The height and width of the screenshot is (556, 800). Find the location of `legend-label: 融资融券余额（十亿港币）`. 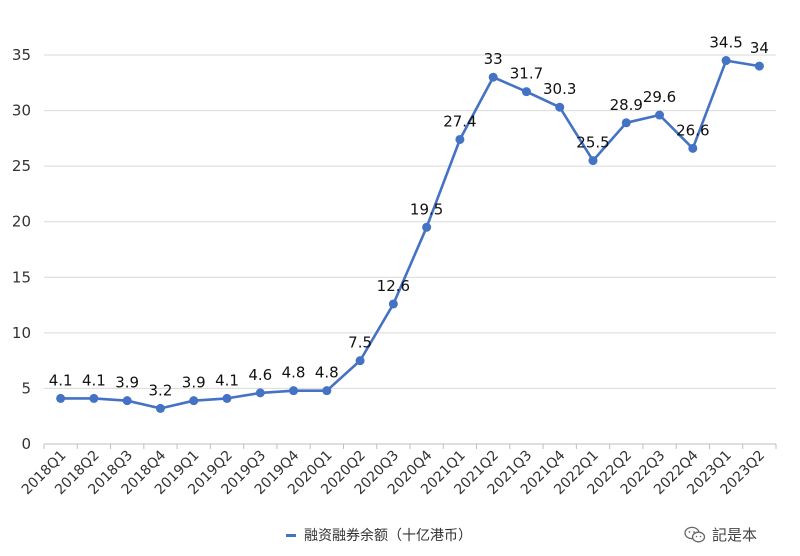

legend-label: 融资融券余额（十亿港币） is located at coordinates (388, 536).